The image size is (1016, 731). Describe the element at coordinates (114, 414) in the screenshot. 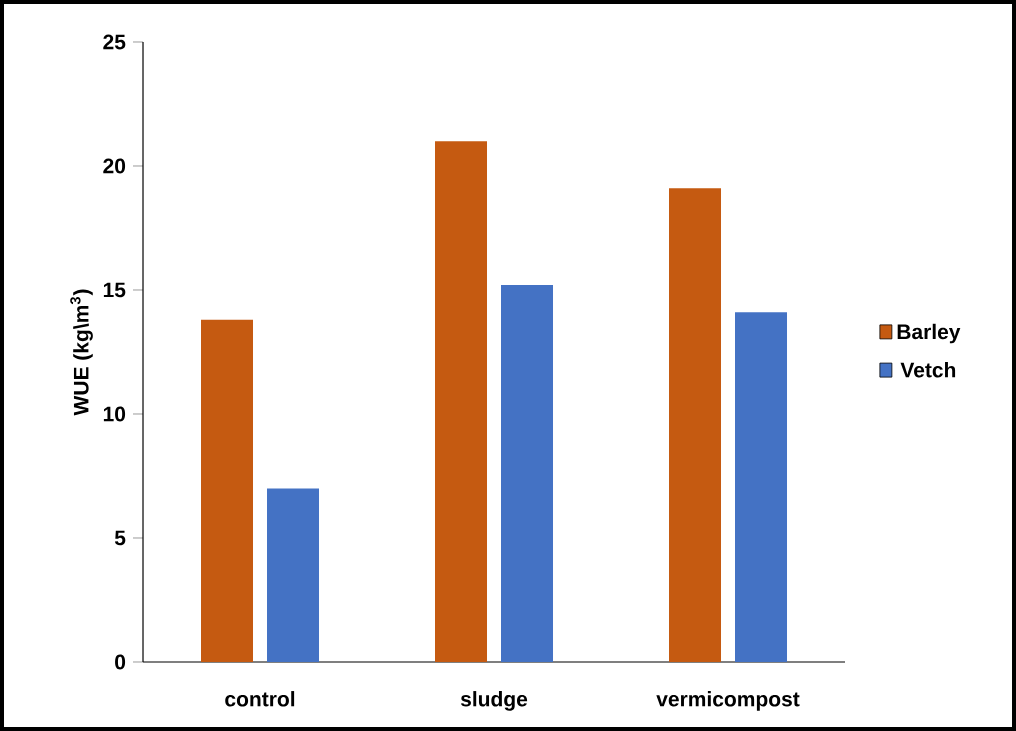

I see `y-tick-label: 10` at that location.